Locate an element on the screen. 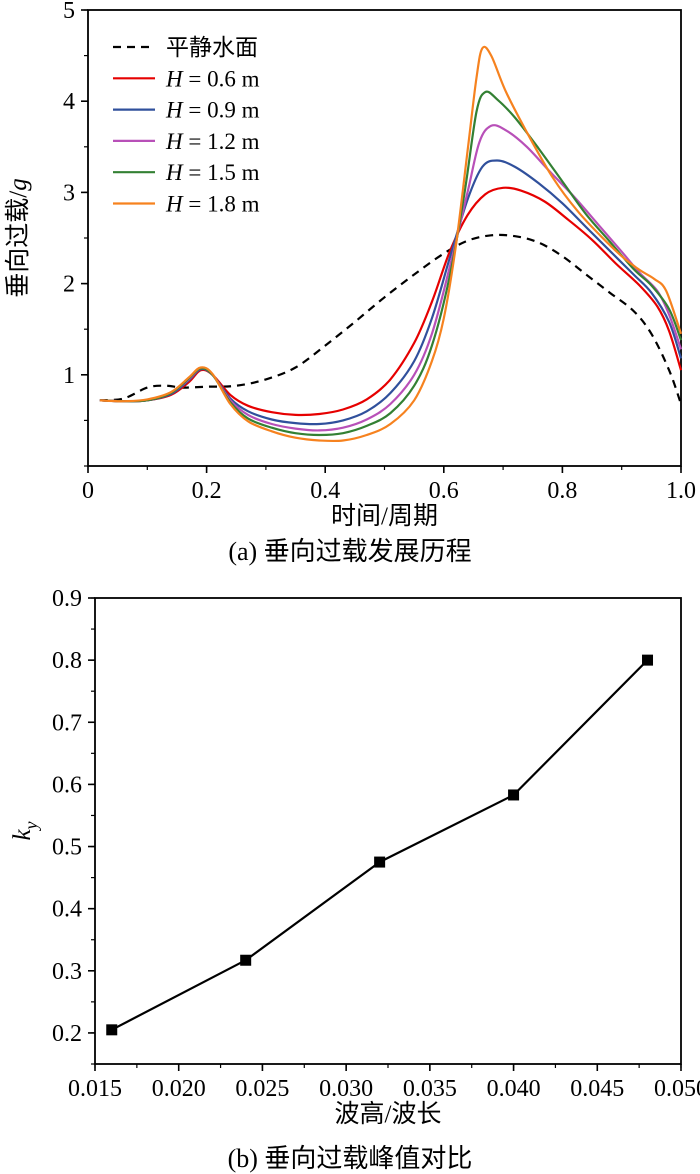 Image resolution: width=700 pixels, height=1174 pixels. svg-text: 0.020 is located at coordinates (179, 1089).